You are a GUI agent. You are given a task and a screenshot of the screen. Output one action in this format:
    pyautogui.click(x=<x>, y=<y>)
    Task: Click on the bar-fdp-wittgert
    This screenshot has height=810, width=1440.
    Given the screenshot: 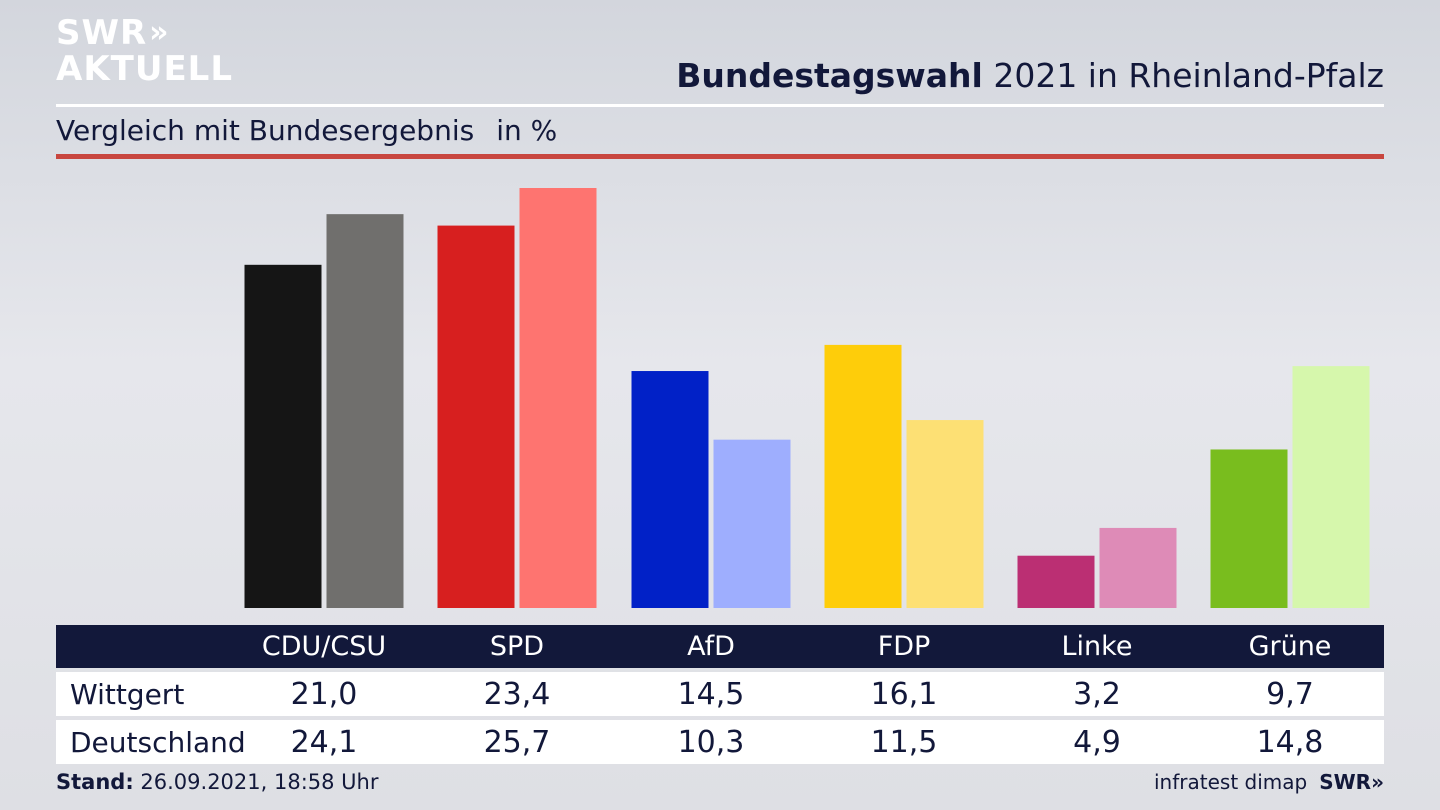 What is the action you would take?
    pyautogui.click(x=863, y=476)
    